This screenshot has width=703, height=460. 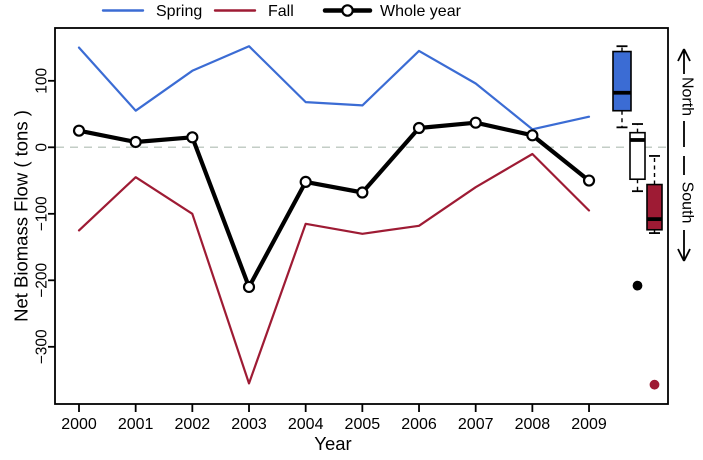 I want to click on legend: Spring Fall Whole year, so click(x=281, y=11).